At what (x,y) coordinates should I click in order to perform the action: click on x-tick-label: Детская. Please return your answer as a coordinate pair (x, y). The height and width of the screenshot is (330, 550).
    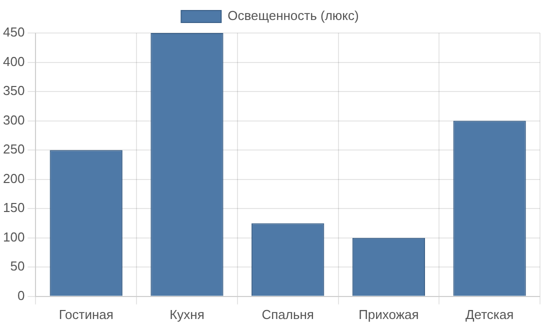
    Looking at the image, I should click on (489, 314).